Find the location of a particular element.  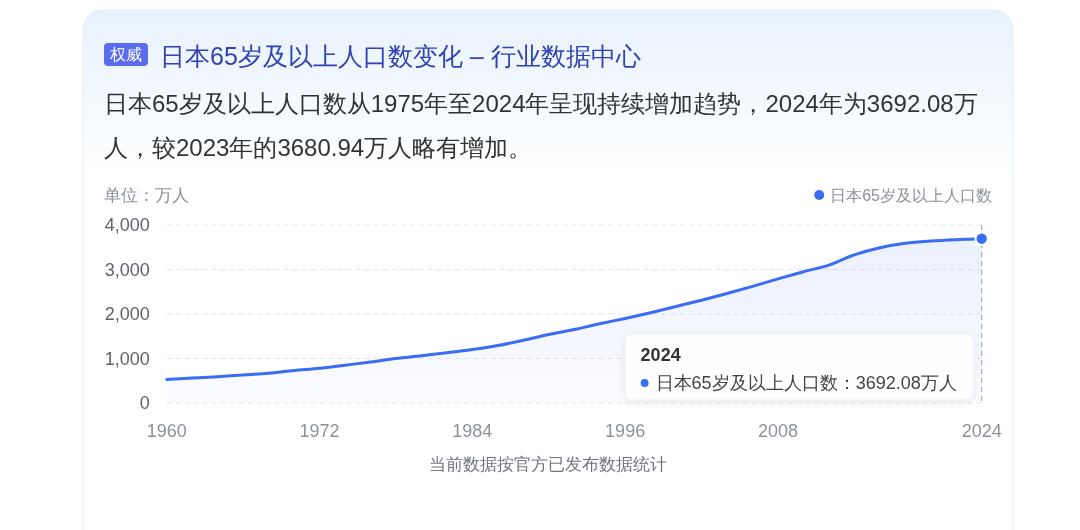

y-tick-label: 2,000 is located at coordinates (127, 314).